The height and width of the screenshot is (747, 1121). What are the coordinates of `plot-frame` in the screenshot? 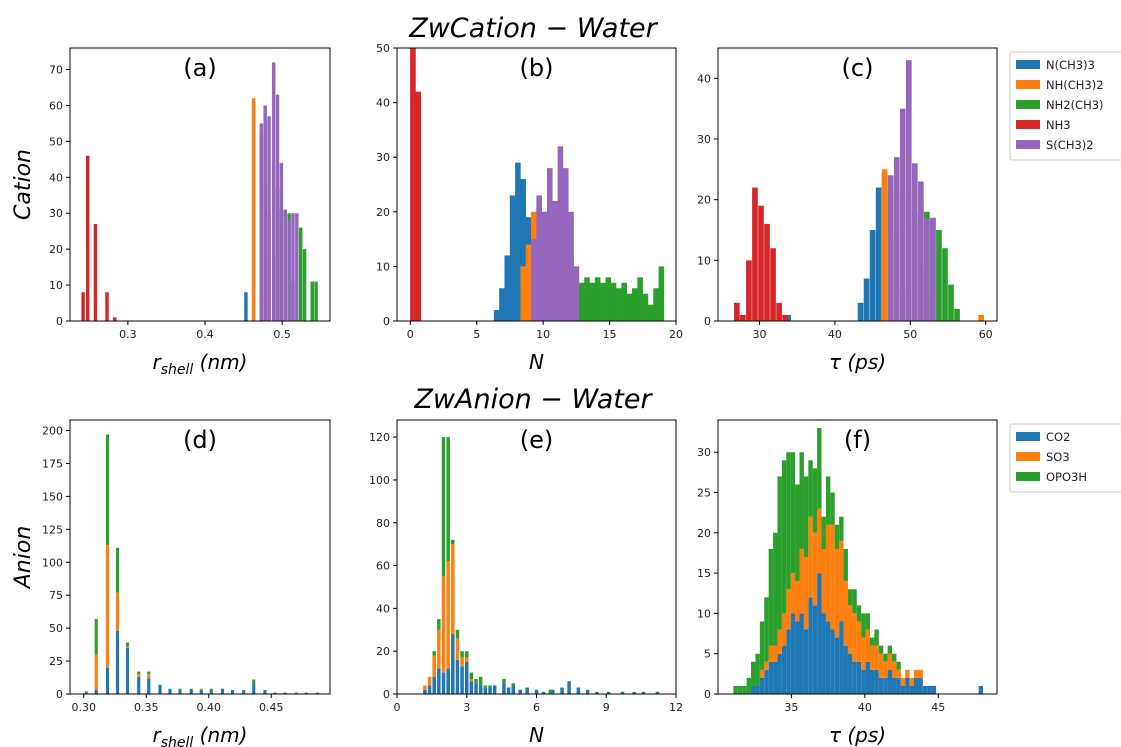 It's located at (200, 184).